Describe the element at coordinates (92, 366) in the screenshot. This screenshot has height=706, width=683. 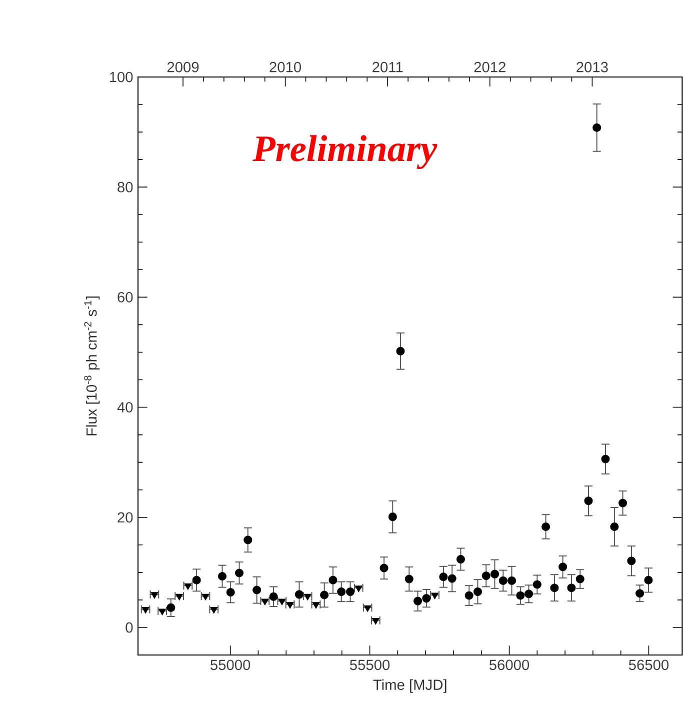
I see `y-axis-title: Flux [10$^{-8}$ ph cm$^{-2}$ s$^{-1}$]` at that location.